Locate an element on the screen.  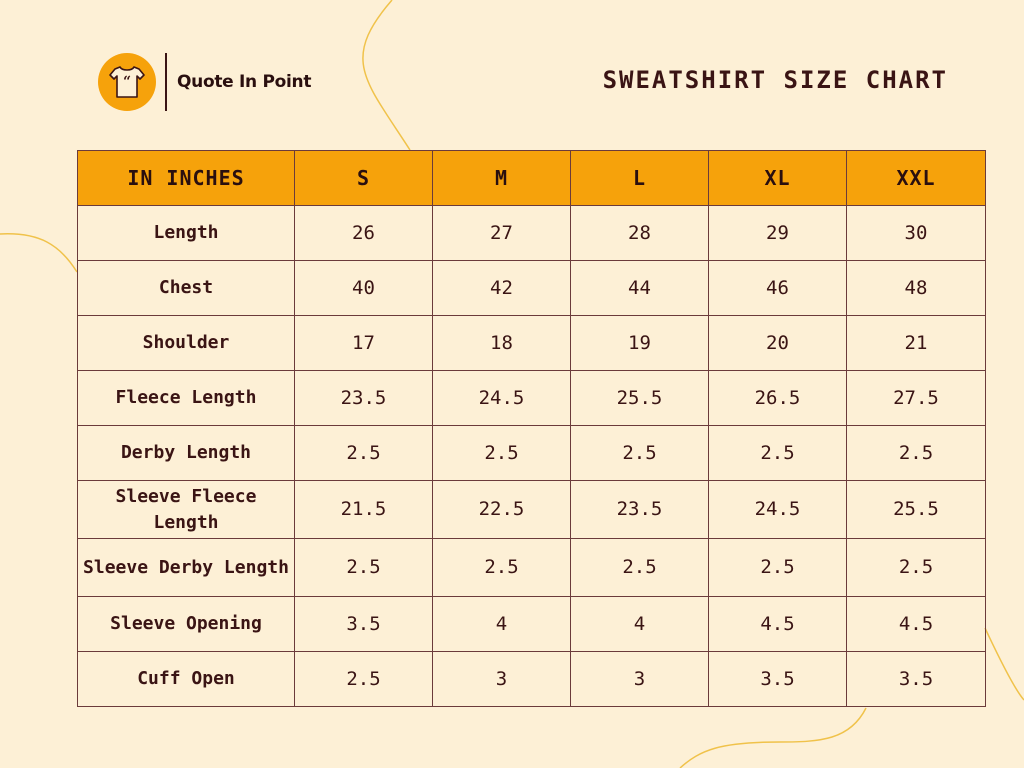
table-cell: 42 is located at coordinates (501, 288).